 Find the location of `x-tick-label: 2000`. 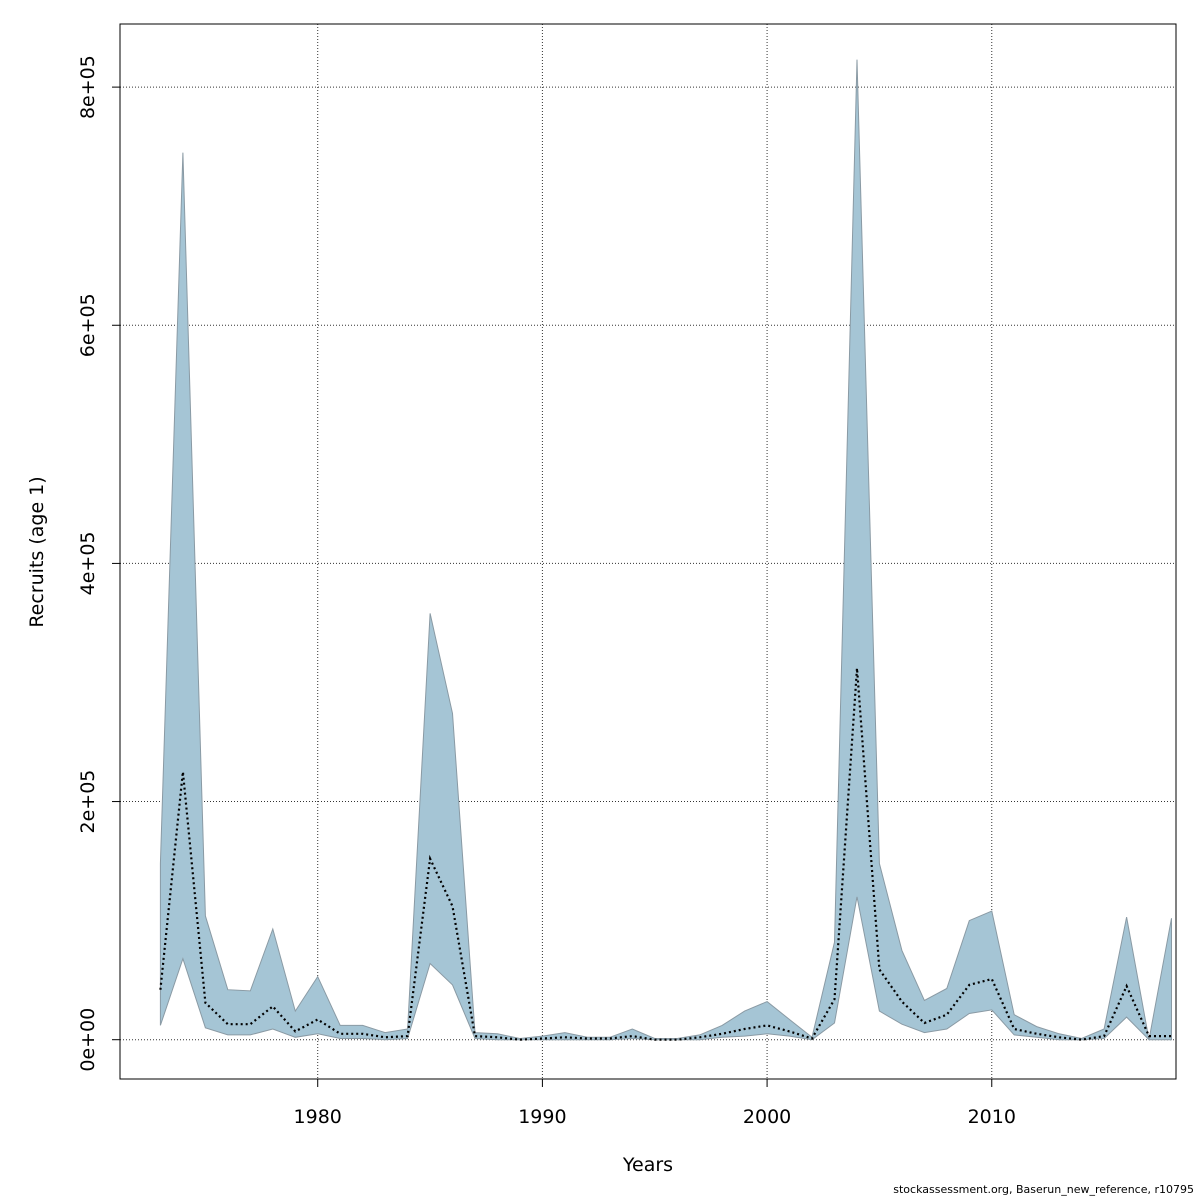

x-tick-label: 2000 is located at coordinates (767, 1117).